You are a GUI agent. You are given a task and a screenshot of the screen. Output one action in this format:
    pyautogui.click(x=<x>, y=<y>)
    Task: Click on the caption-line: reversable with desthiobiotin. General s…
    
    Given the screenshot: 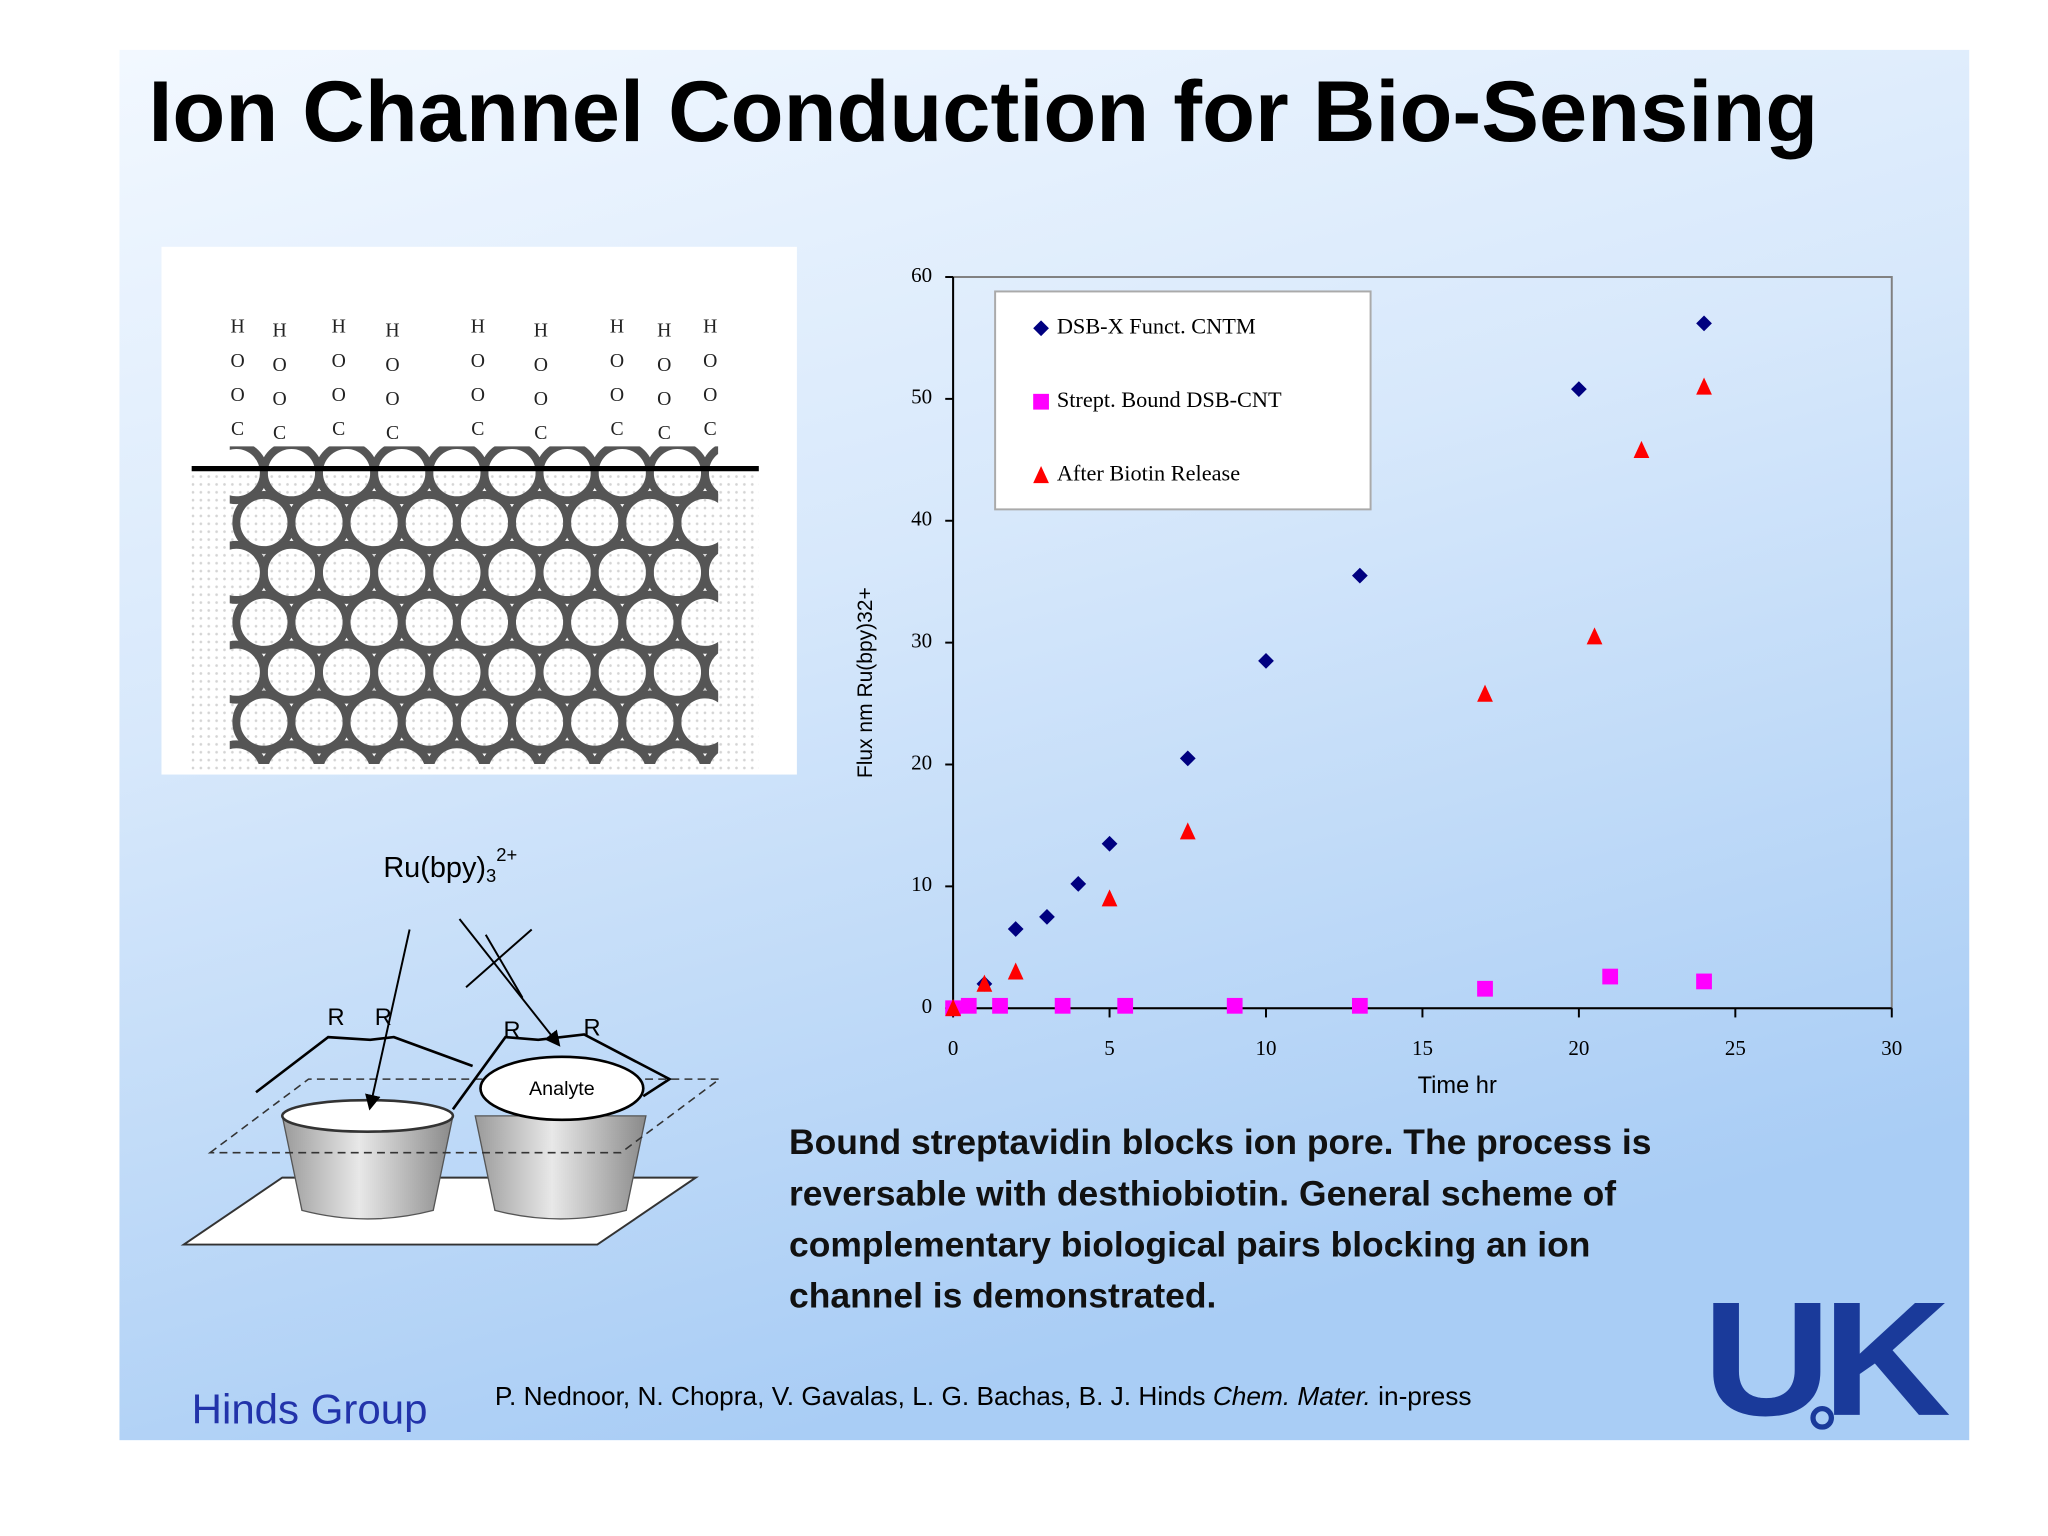 What is the action you would take?
    pyautogui.click(x=1202, y=1193)
    